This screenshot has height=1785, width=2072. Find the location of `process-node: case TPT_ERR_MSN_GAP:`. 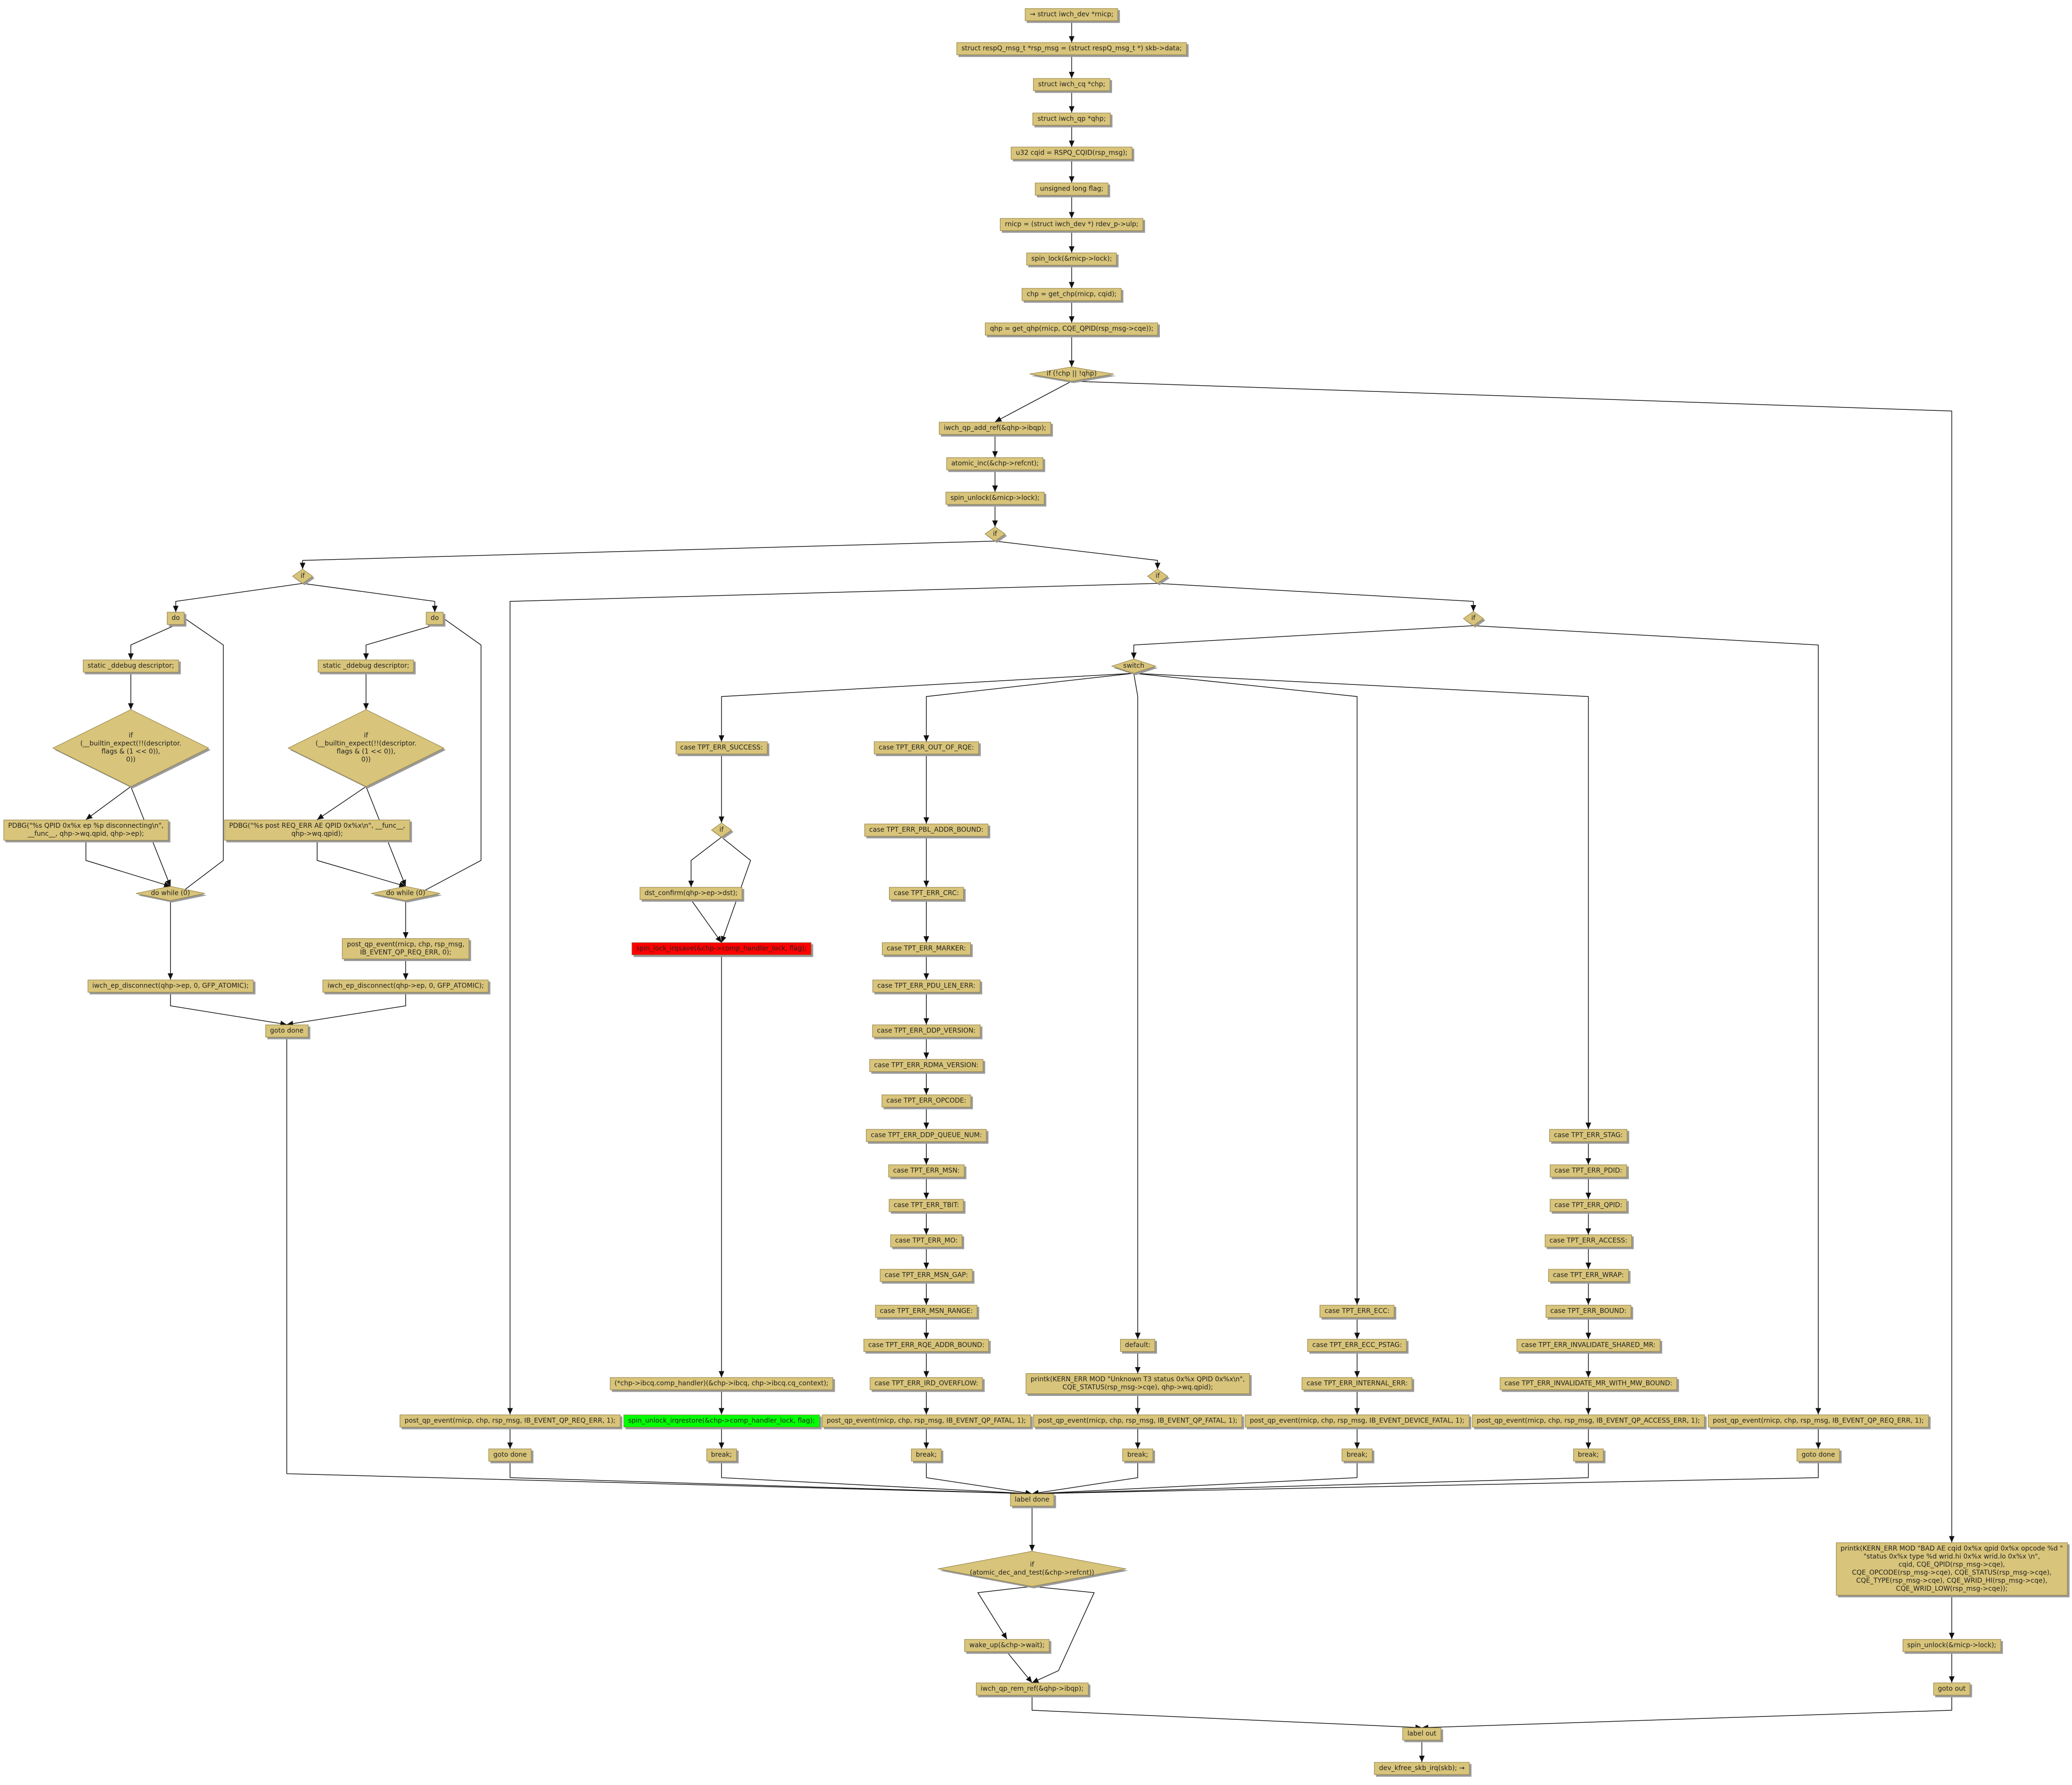

process-node: case TPT_ERR_MSN_GAP: is located at coordinates (927, 1275).